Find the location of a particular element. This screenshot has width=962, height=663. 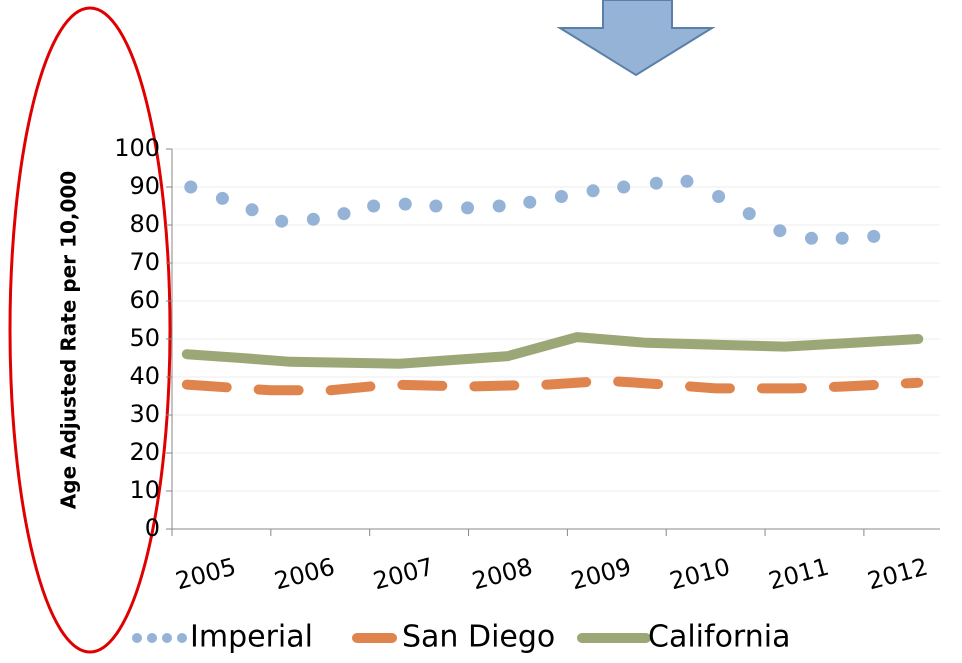

y-tick-label: 0 is located at coordinates (152, 528).